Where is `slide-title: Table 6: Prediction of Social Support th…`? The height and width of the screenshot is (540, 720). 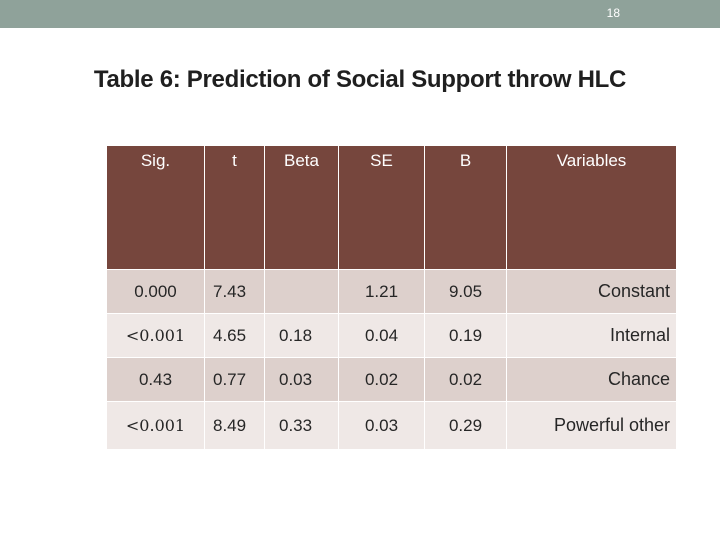 slide-title: Table 6: Prediction of Social Support th… is located at coordinates (360, 79).